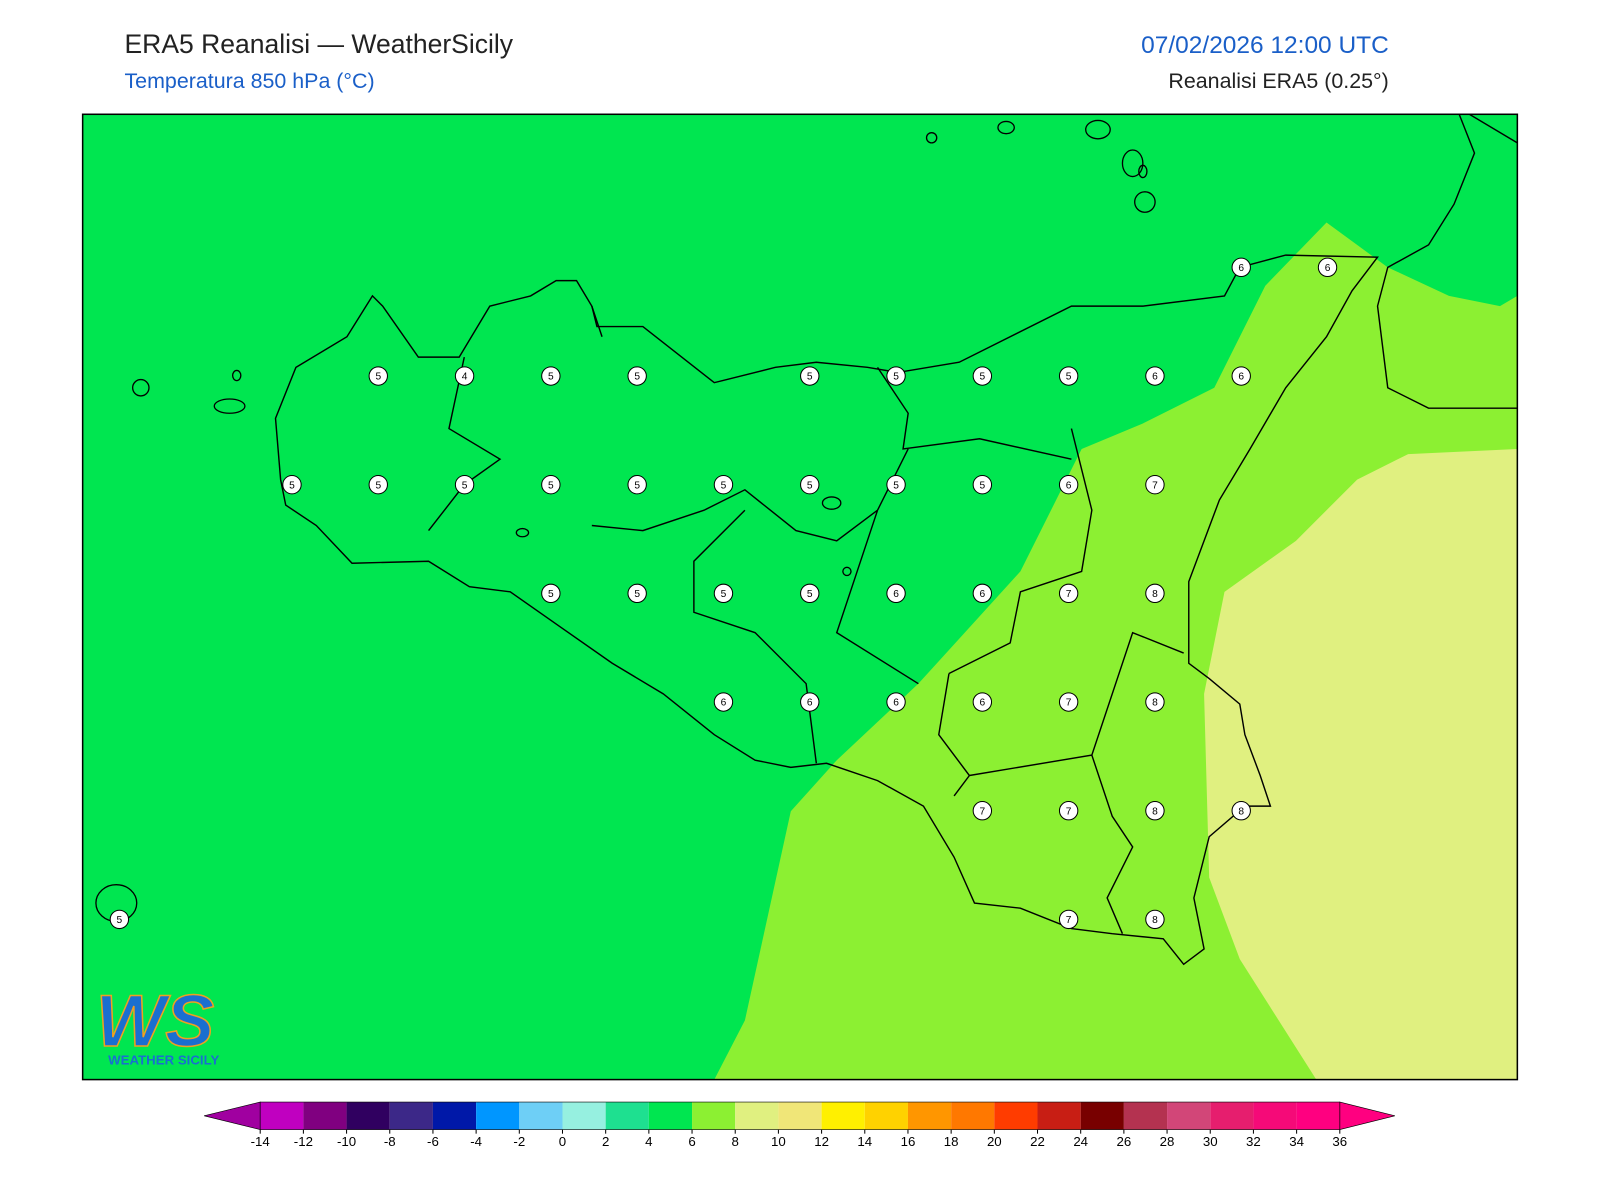 This screenshot has height=1200, width=1600. What do you see at coordinates (648, 1141) in the screenshot?
I see `colorbar-tick-label: 4` at bounding box center [648, 1141].